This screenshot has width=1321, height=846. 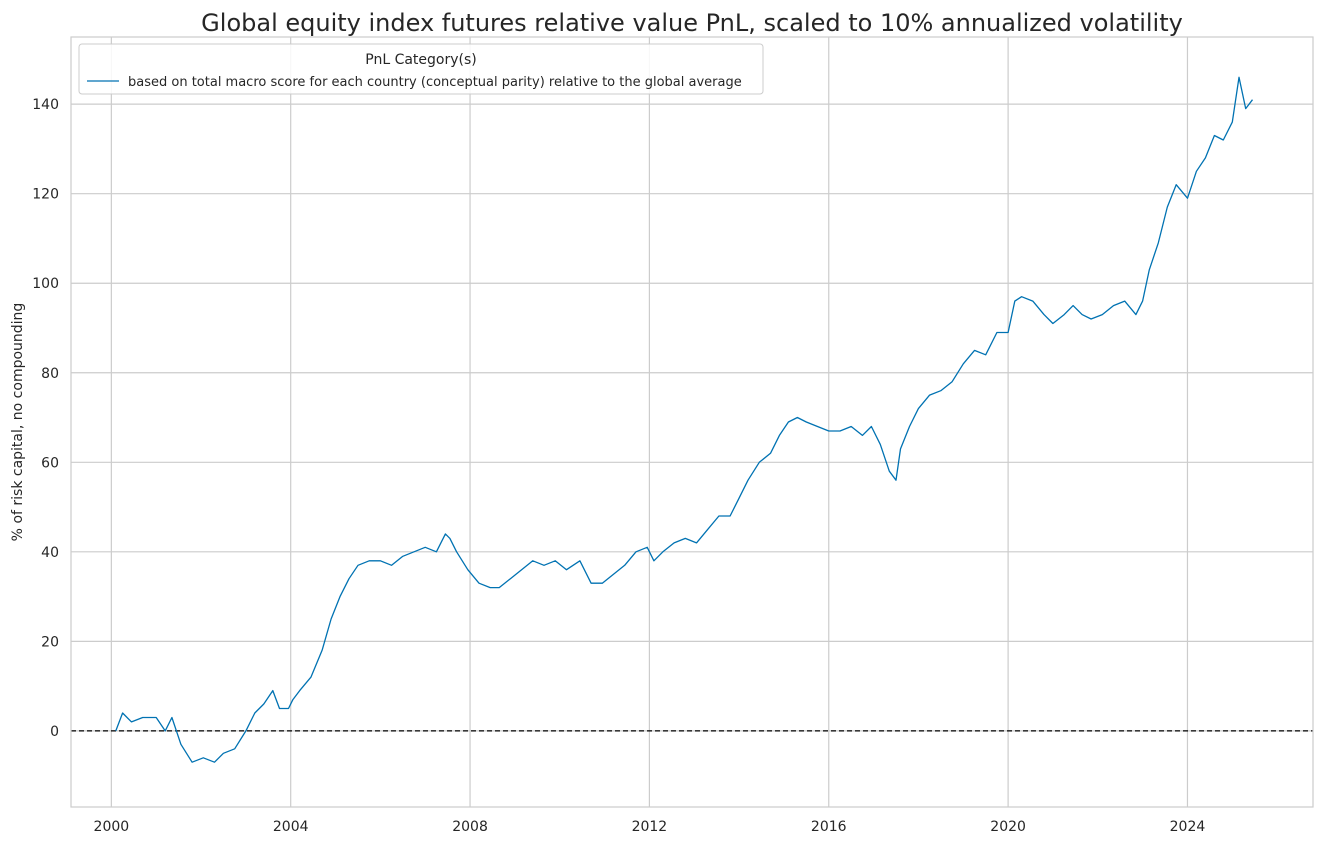 I want to click on legend-title: PnL Category(s), so click(x=421, y=60).